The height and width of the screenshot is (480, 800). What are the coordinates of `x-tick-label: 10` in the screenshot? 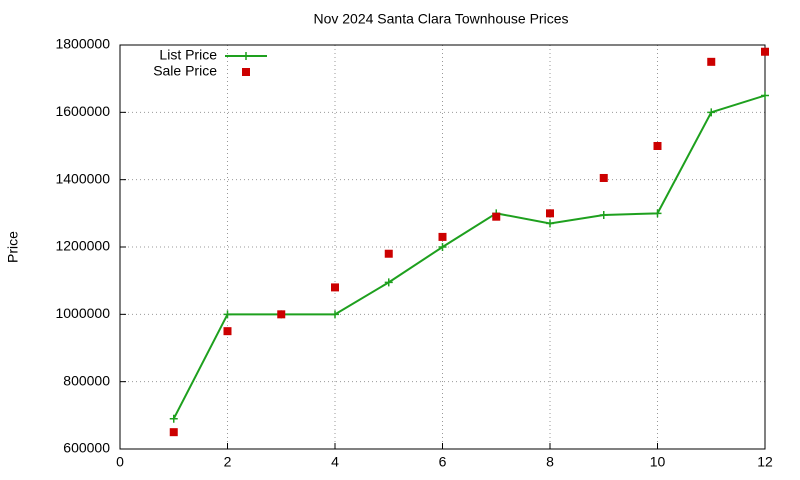 It's located at (658, 462).